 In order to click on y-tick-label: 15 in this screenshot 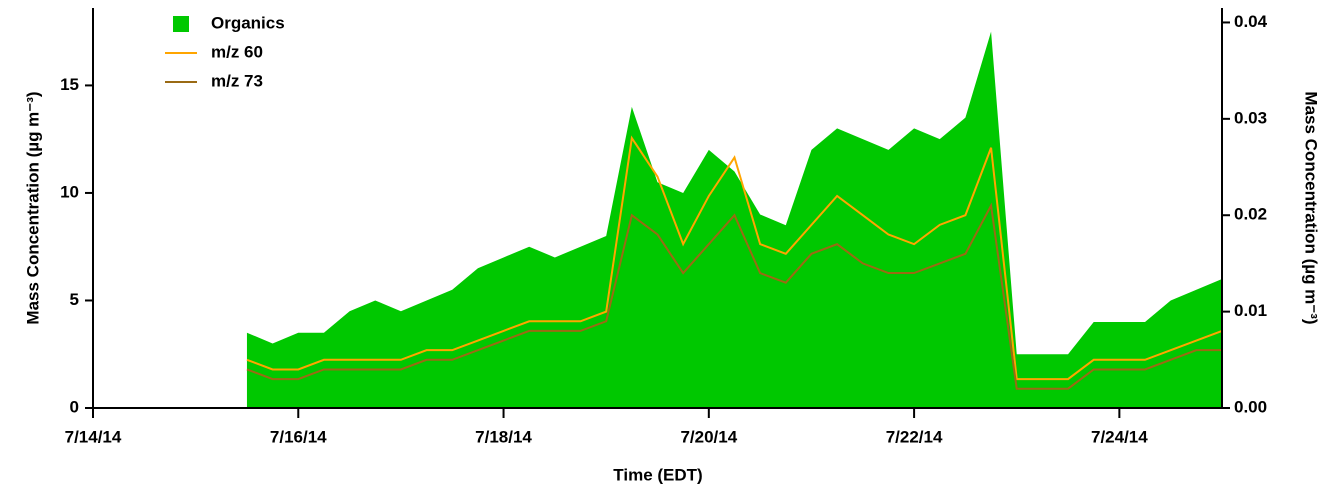, I will do `click(69, 84)`.